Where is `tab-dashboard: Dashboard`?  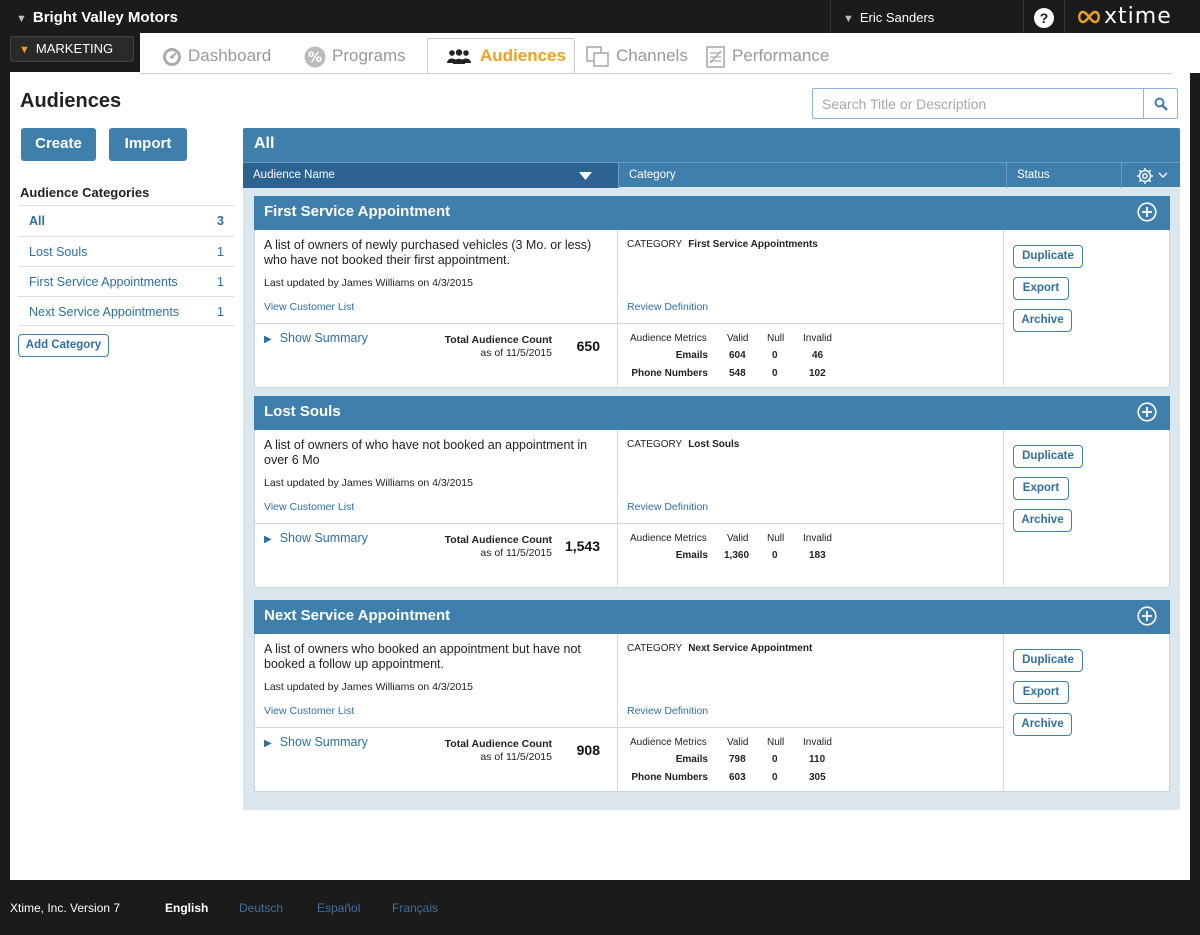
tab-dashboard: Dashboard is located at coordinates (216, 56).